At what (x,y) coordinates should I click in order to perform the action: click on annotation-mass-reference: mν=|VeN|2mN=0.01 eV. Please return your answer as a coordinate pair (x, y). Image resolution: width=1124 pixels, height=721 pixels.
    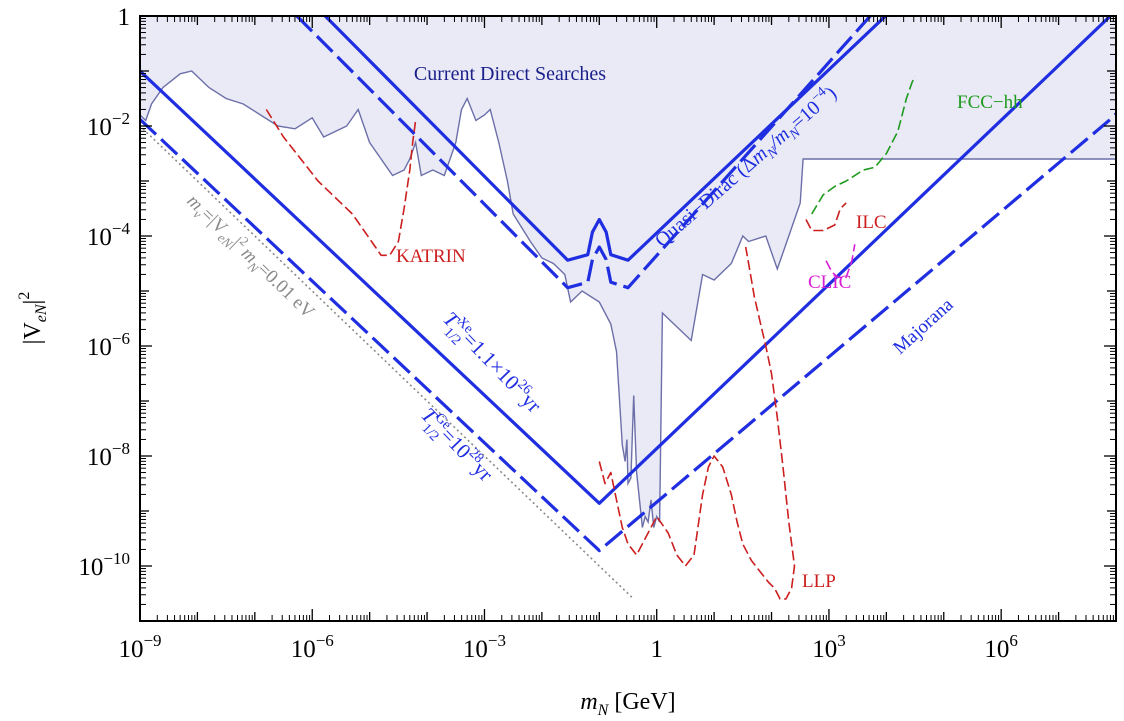
    Looking at the image, I should click on (250, 257).